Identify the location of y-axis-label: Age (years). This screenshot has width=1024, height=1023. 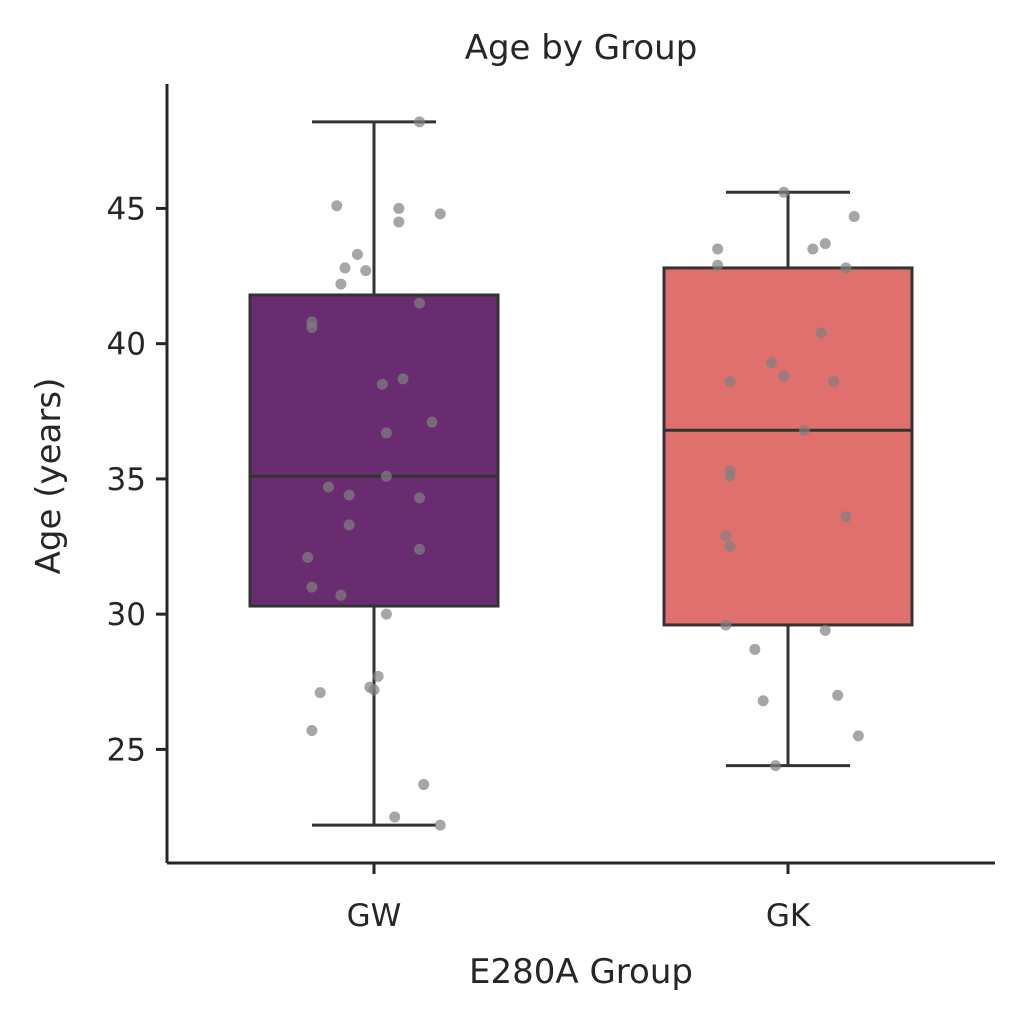
(49, 476).